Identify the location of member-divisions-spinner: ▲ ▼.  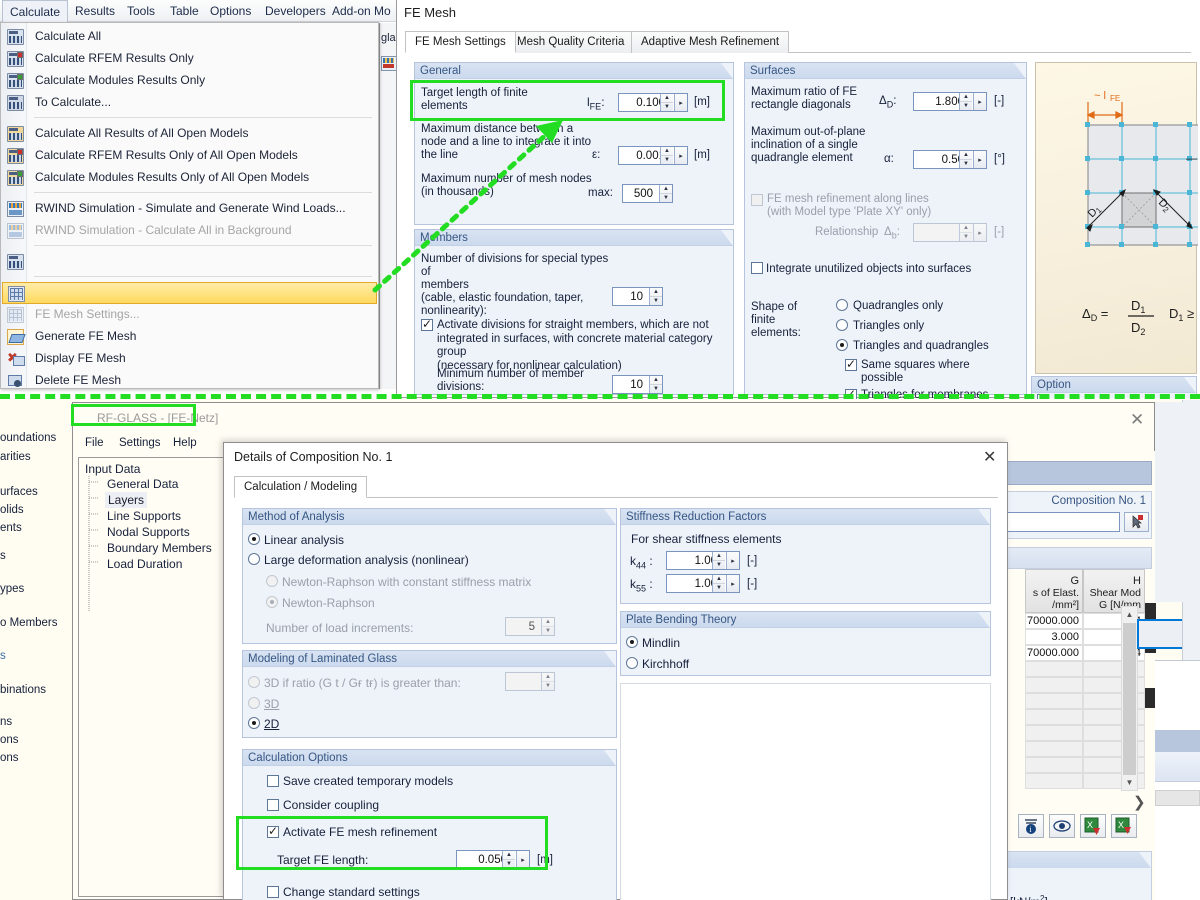
(655, 296).